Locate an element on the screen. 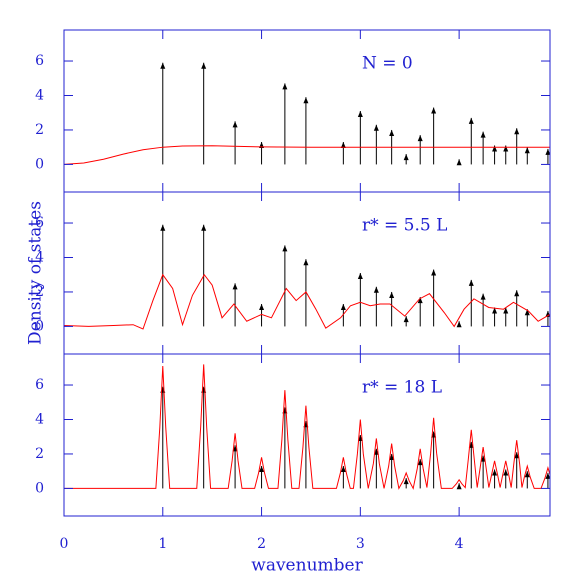 This screenshot has width=586, height=586. x-tick-label: 3 is located at coordinates (360, 544).